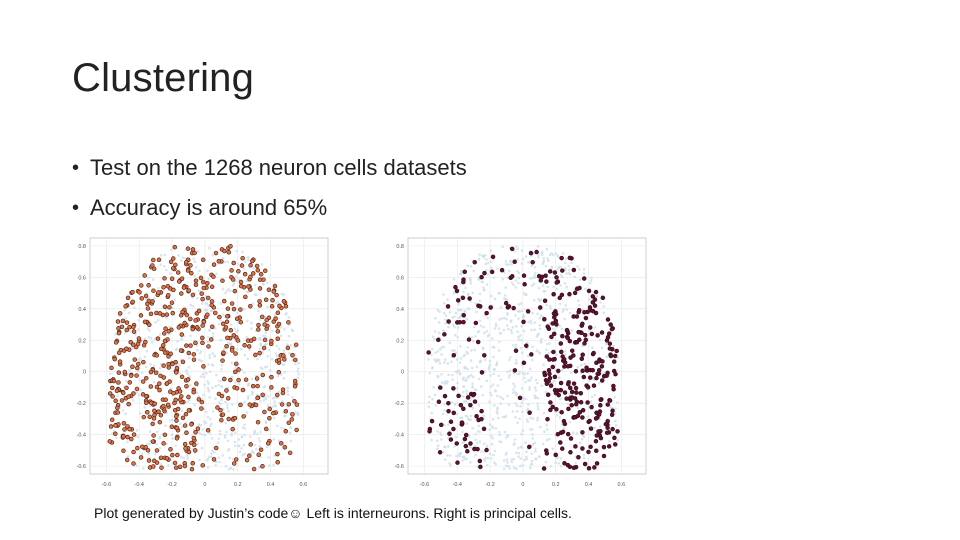  I want to click on x-tick-label: 0.4, so click(271, 485).